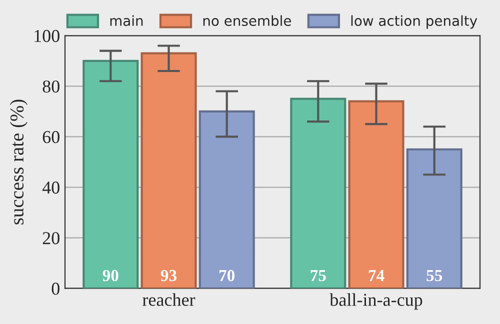 Image resolution: width=500 pixels, height=324 pixels. Describe the element at coordinates (318, 276) in the screenshot. I see `data-label: 75` at that location.